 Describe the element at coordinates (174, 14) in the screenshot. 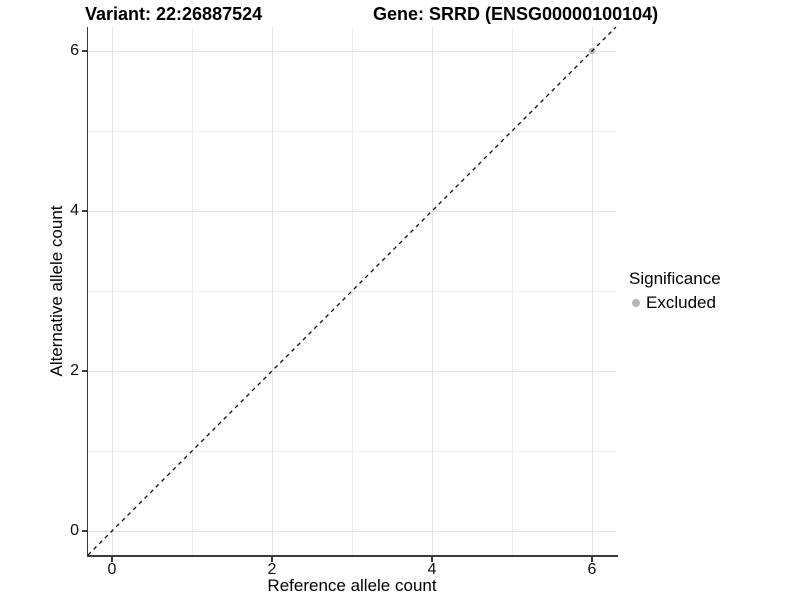

I see `plot-title-variant: Variant: 22:26887524` at that location.